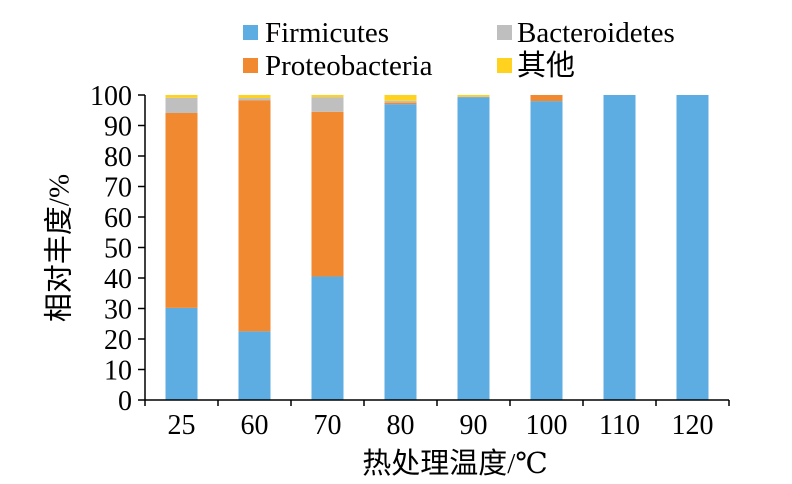 Image resolution: width=792 pixels, height=484 pixels. I want to click on y-tick-label: 70, so click(118, 188).